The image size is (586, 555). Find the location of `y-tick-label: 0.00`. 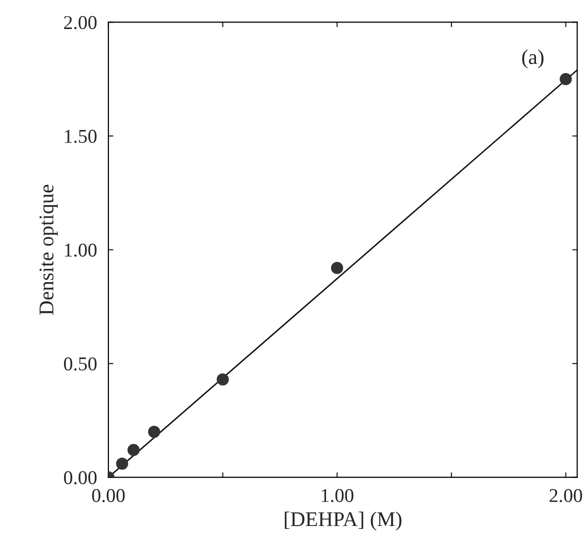

y-tick-label: 0.00 is located at coordinates (80, 477).